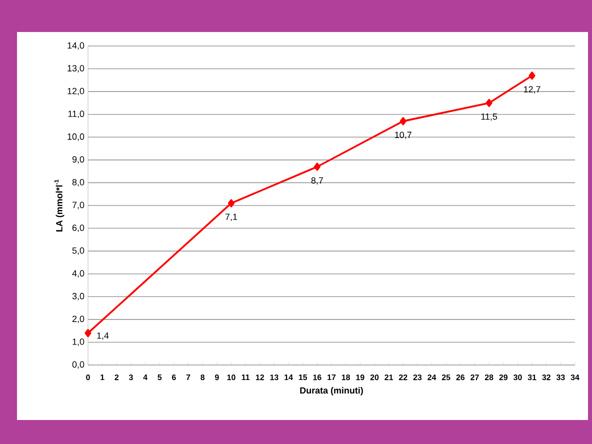 The width and height of the screenshot is (592, 444). I want to click on y-tick-label: 1,0, so click(78, 342).